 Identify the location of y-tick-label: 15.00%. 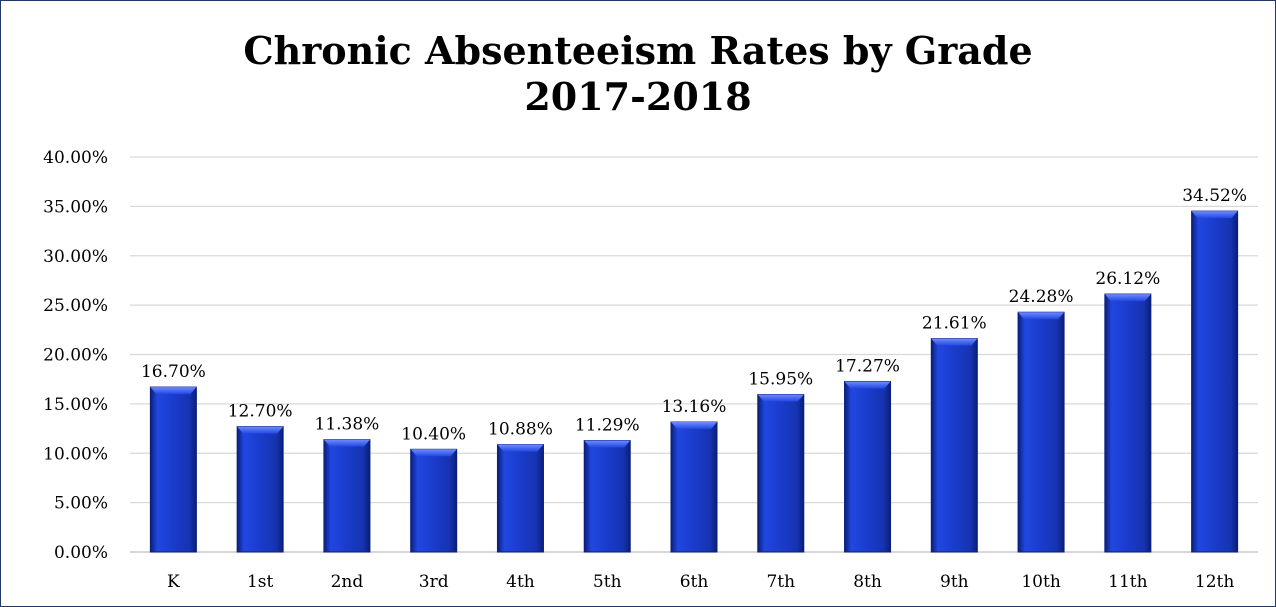
(75, 405).